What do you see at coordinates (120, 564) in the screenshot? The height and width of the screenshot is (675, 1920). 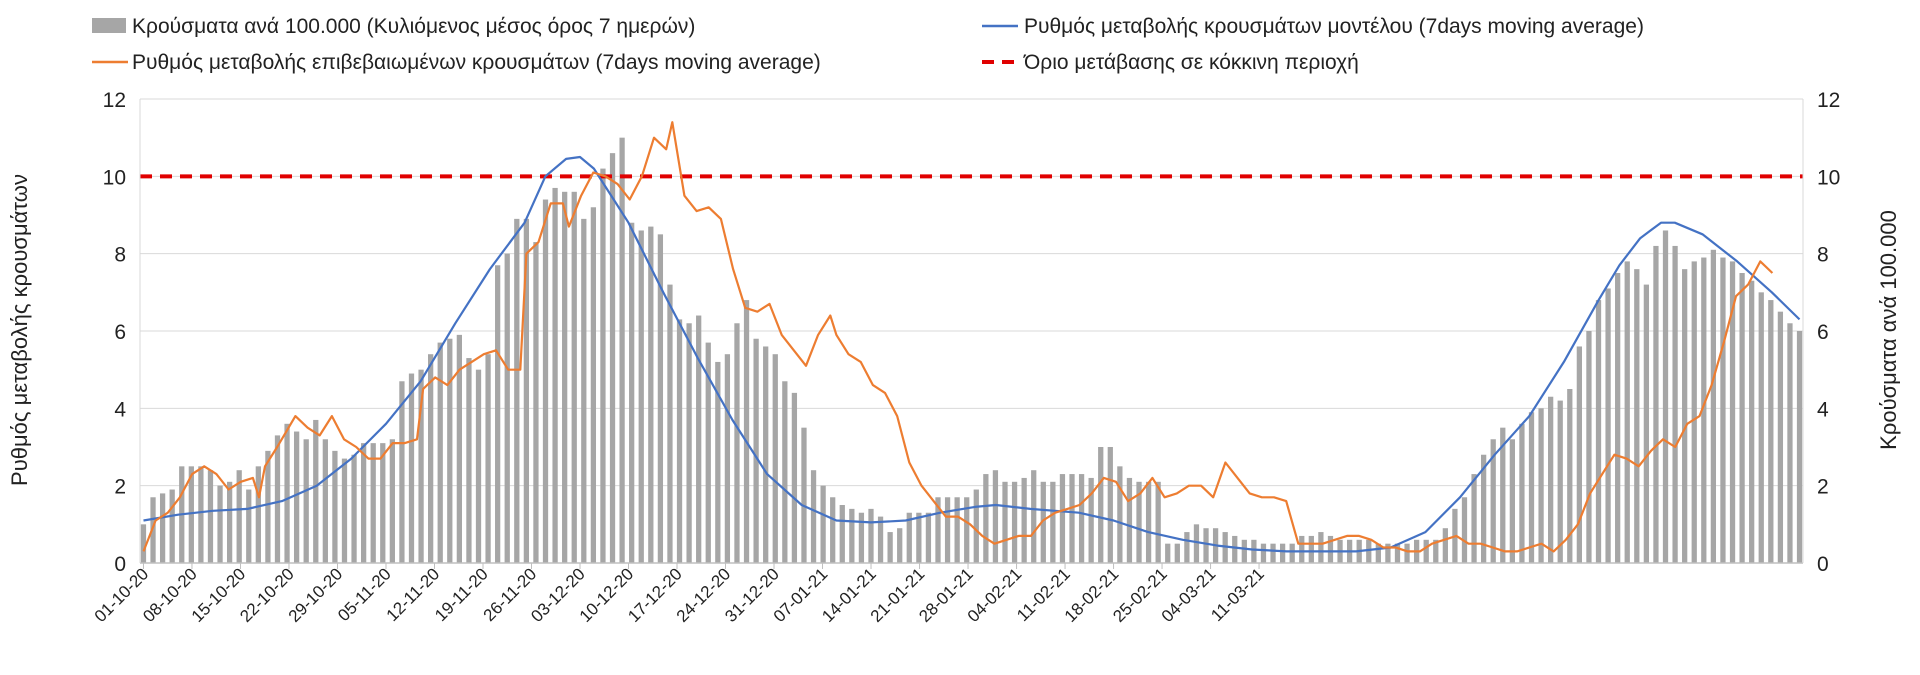 I see `y-tick-label-left: 0` at bounding box center [120, 564].